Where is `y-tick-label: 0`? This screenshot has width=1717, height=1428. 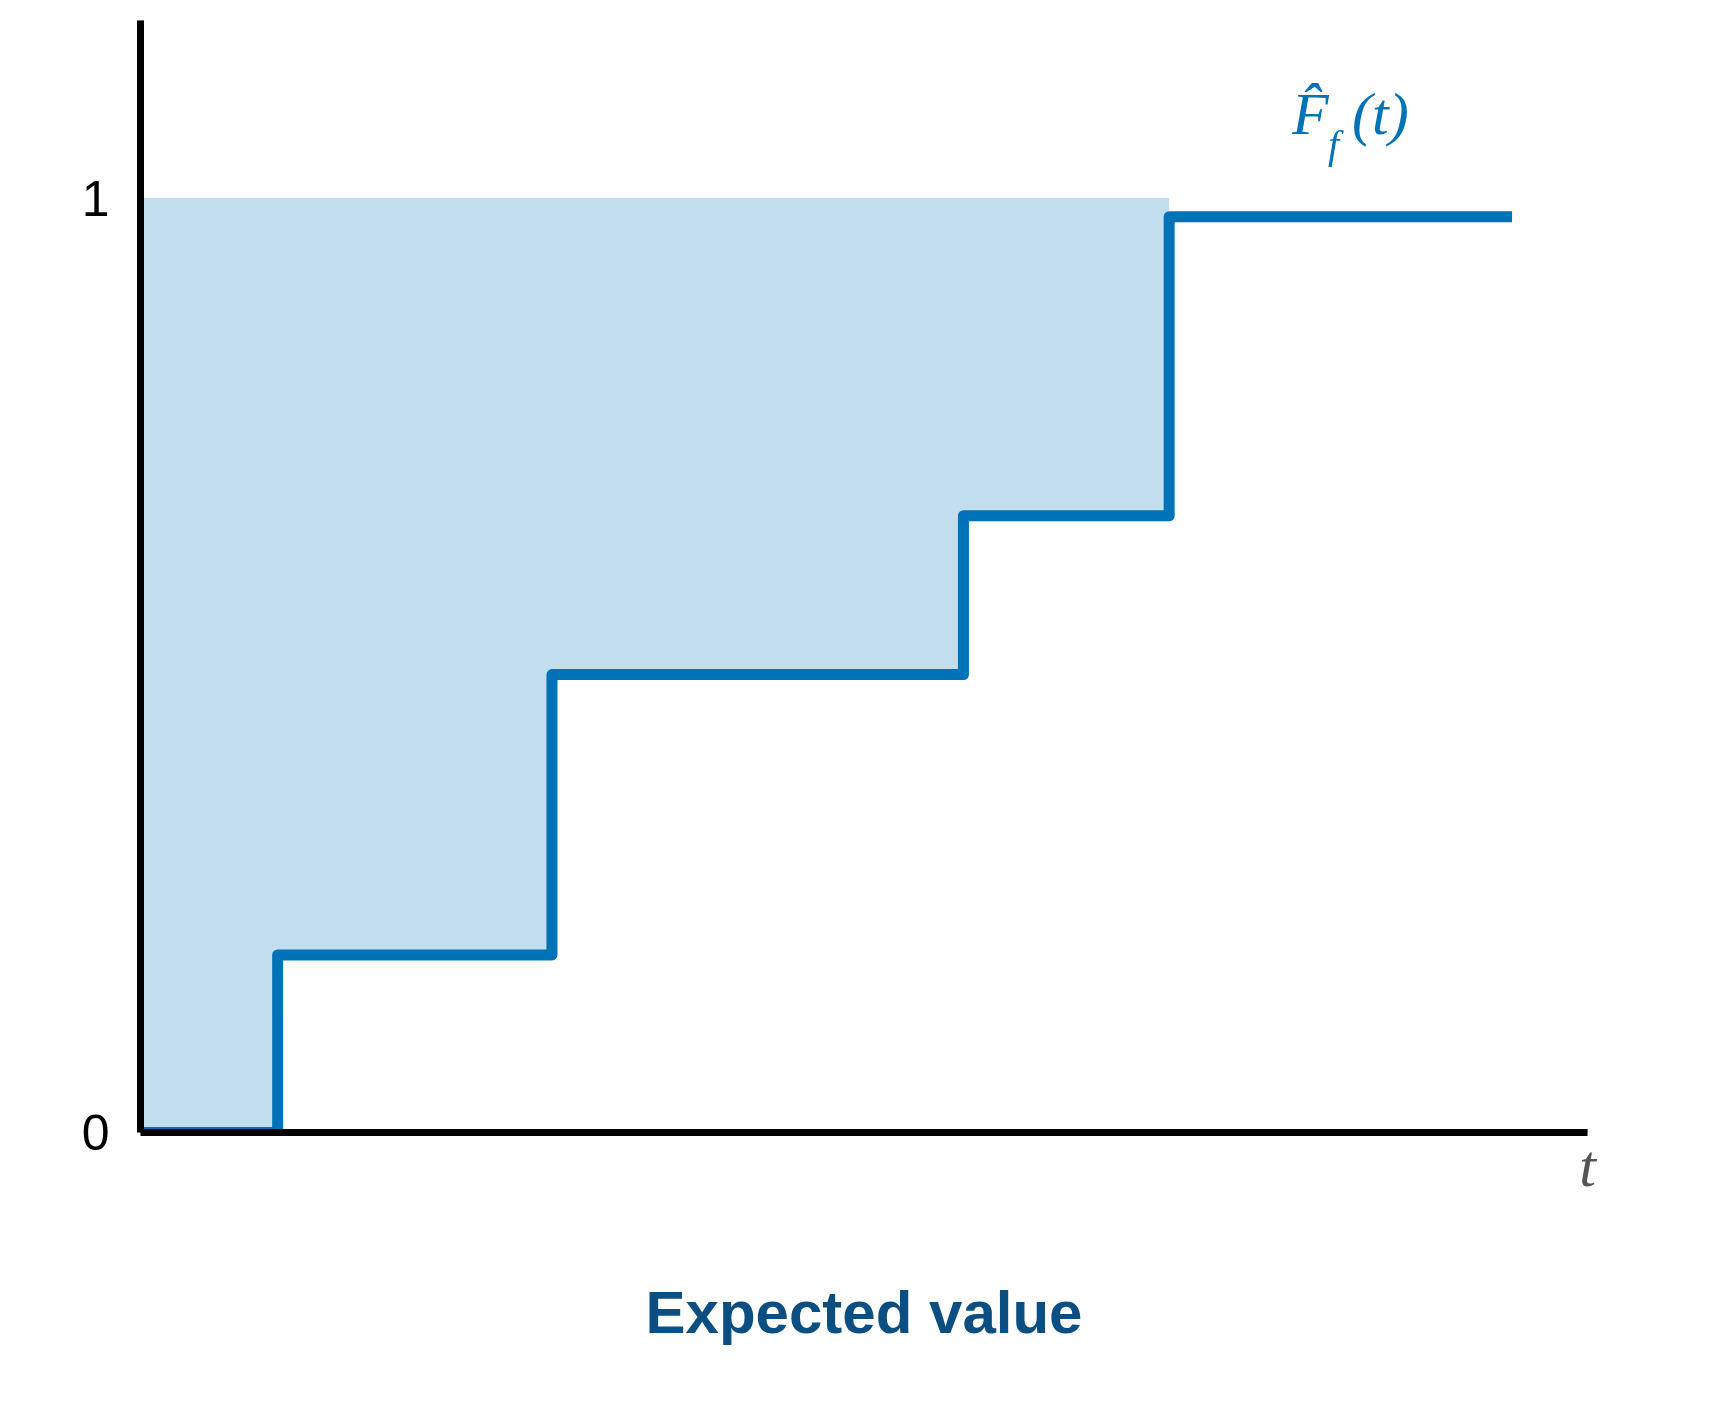
y-tick-label: 0 is located at coordinates (95, 1133).